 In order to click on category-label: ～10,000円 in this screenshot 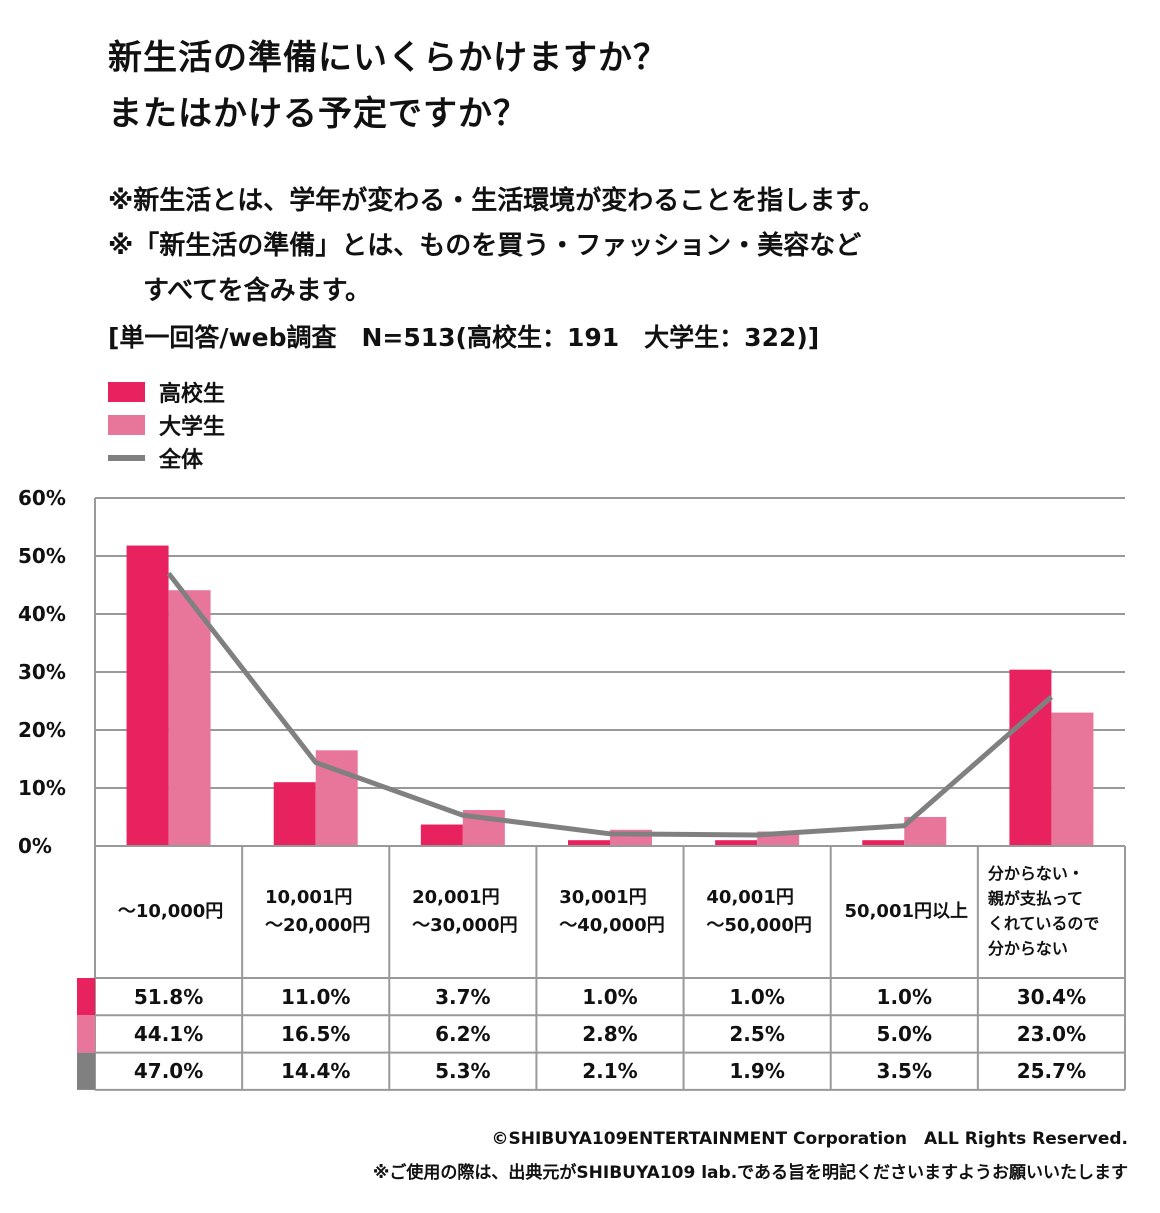, I will do `click(170, 912)`.